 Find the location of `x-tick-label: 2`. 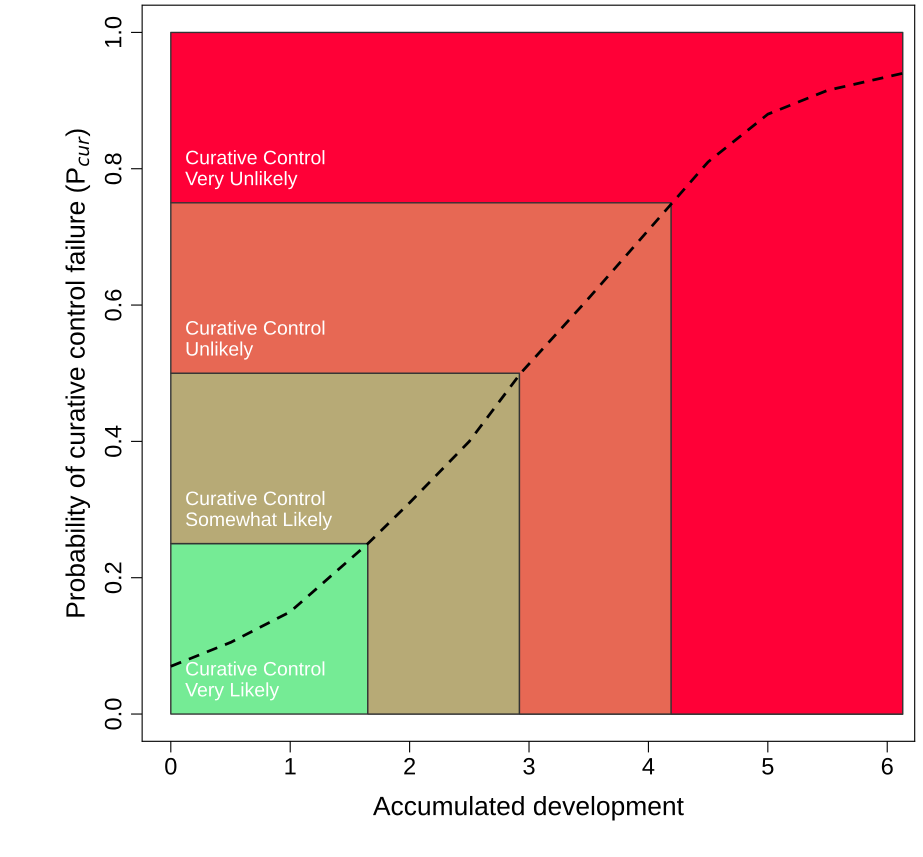

x-tick-label: 2 is located at coordinates (409, 766).